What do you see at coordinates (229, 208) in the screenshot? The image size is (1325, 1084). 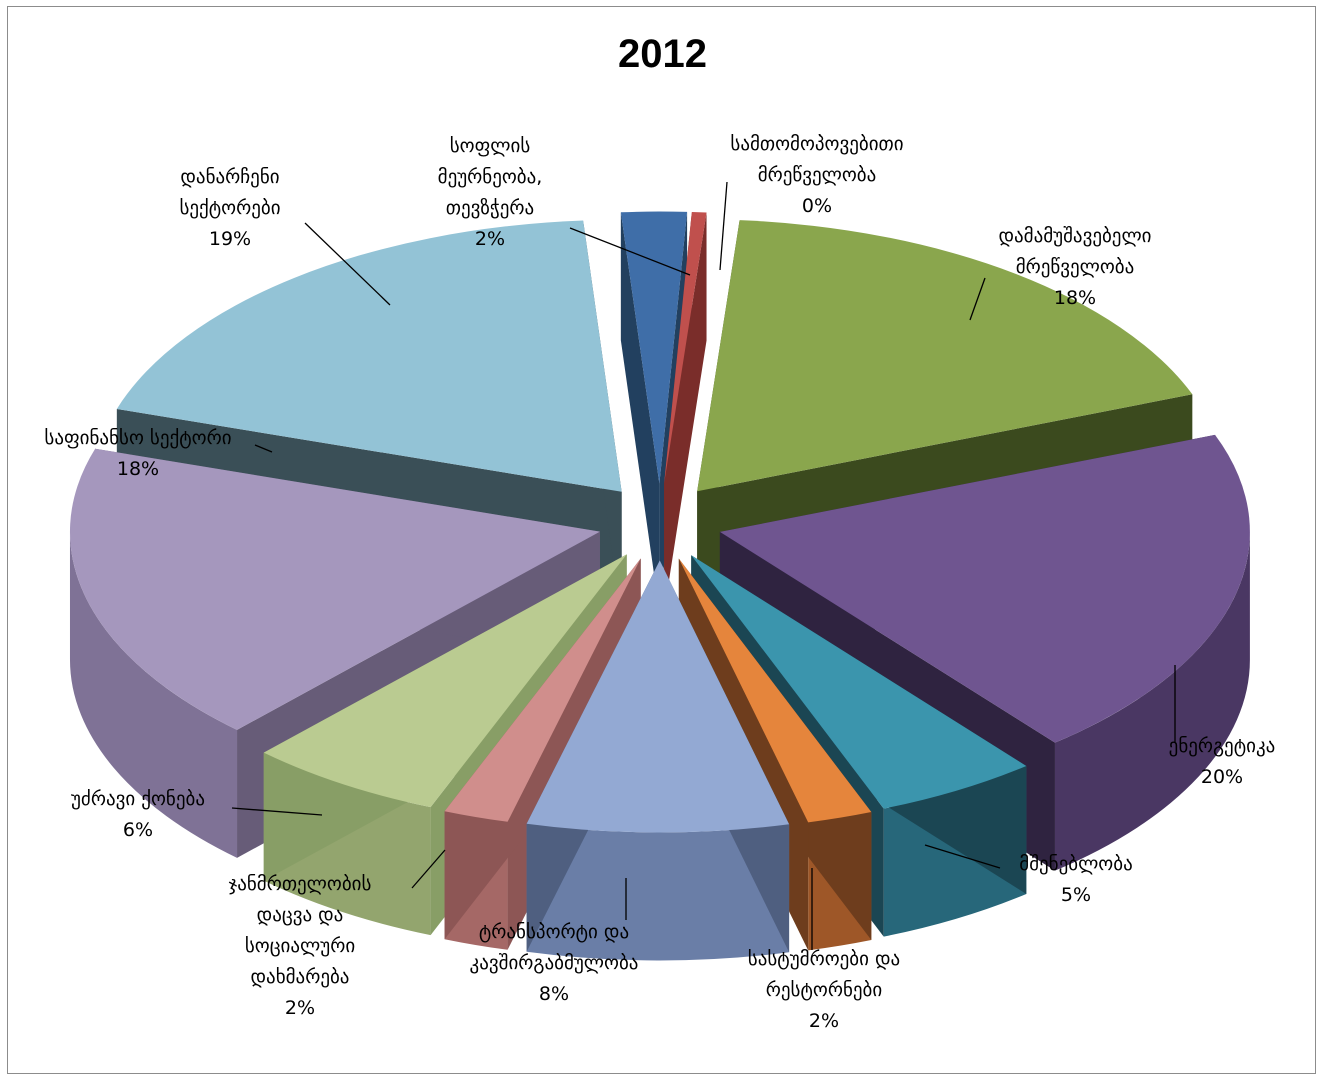 I see `slice-label-10-line-2: სექტორები` at bounding box center [229, 208].